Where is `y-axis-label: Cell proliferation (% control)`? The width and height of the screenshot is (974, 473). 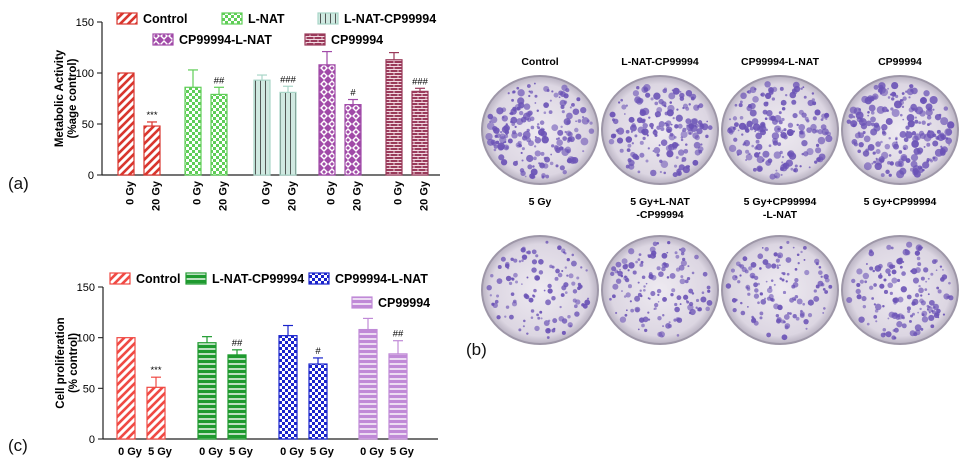
y-axis-label: Cell proliferation (% control) is located at coordinates (67, 362).